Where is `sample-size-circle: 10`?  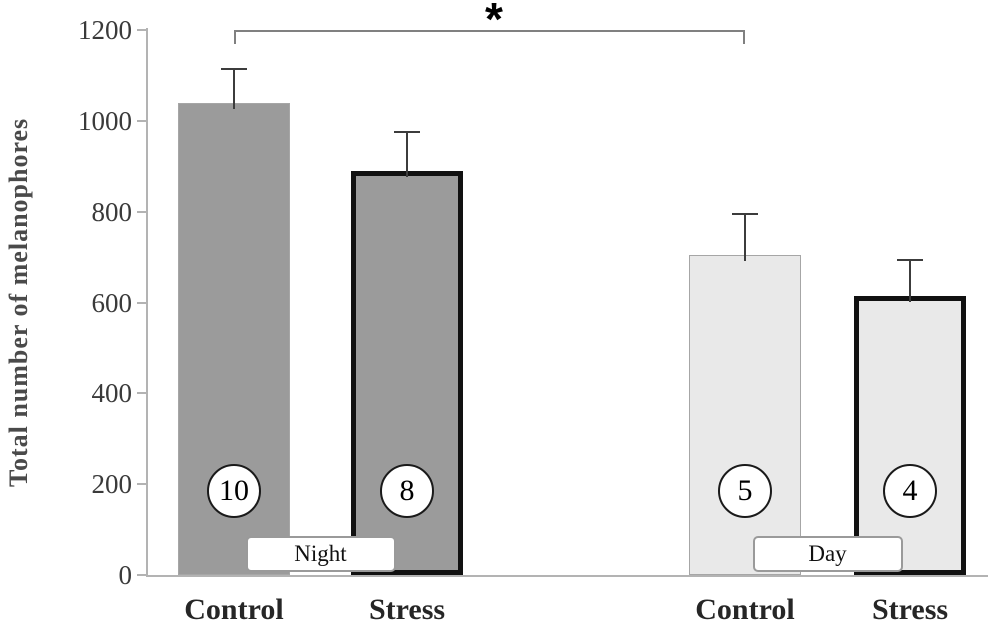
sample-size-circle: 10 is located at coordinates (234, 491).